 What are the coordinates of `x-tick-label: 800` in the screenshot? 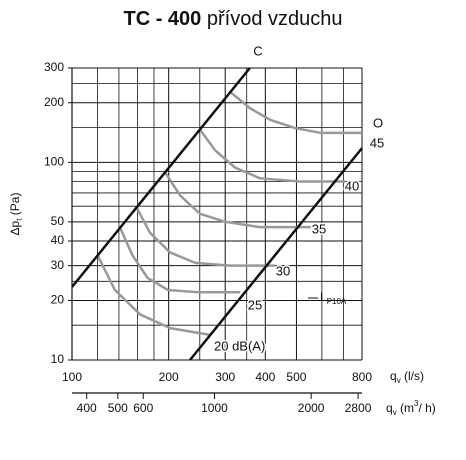 It's located at (362, 377).